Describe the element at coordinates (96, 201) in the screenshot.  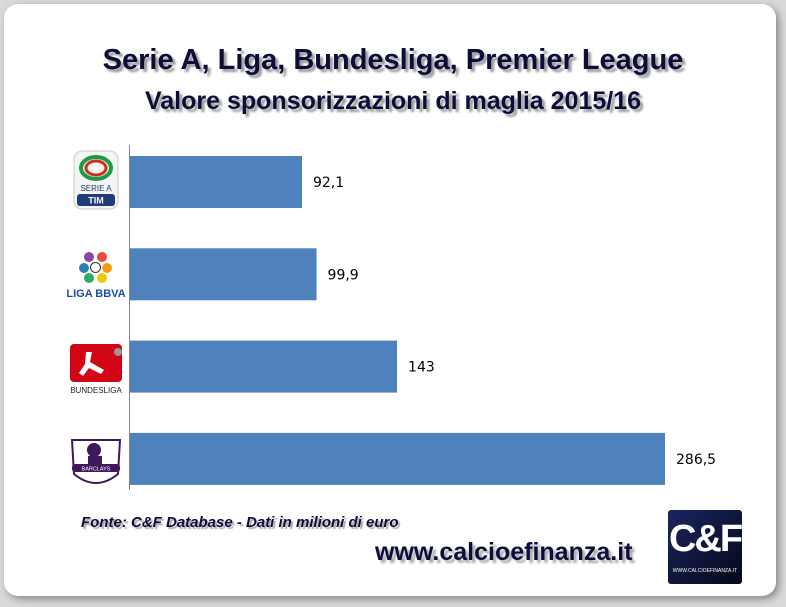
I see `svg-text: TIM` at that location.